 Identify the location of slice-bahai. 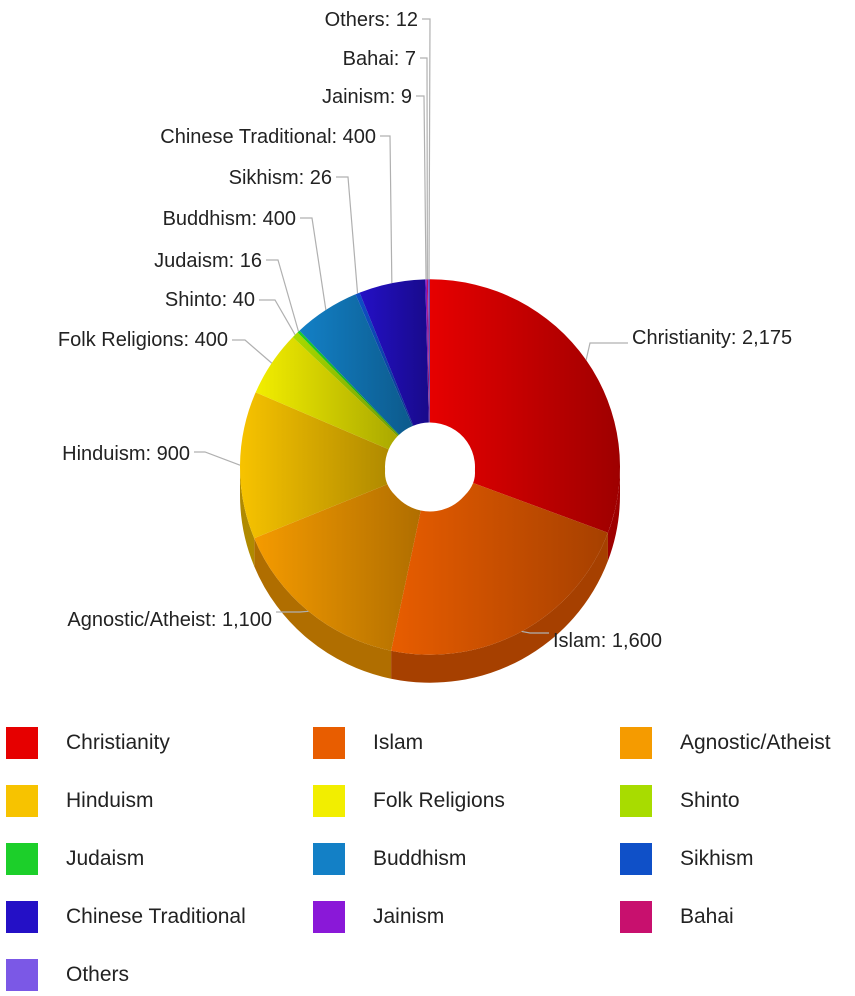
(428, 351).